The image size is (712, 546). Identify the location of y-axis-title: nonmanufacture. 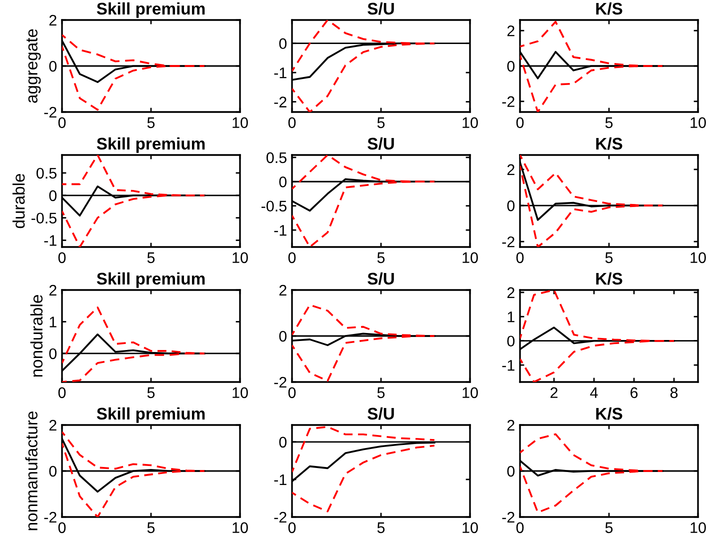
(31, 471).